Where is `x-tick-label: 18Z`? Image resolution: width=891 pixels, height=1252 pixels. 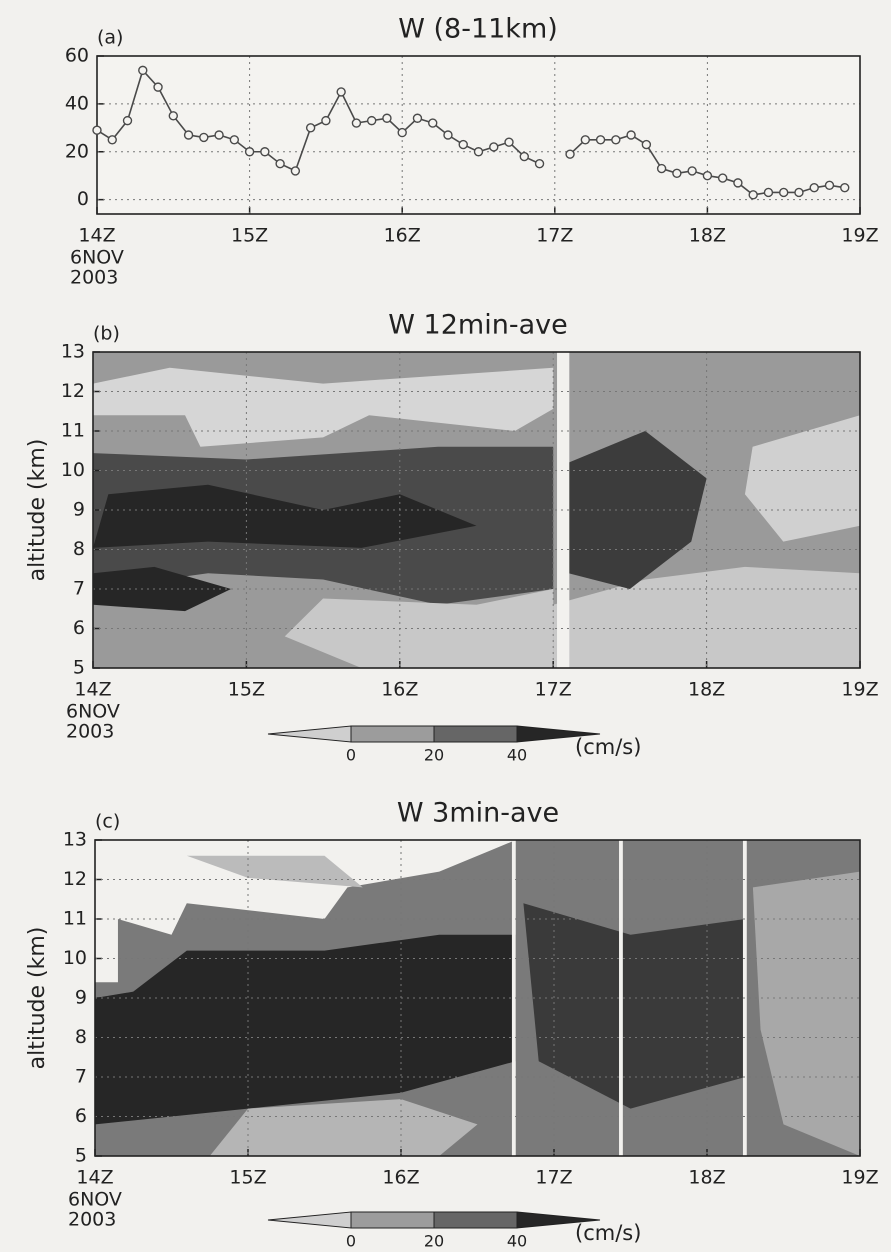 x-tick-label: 18Z is located at coordinates (707, 236).